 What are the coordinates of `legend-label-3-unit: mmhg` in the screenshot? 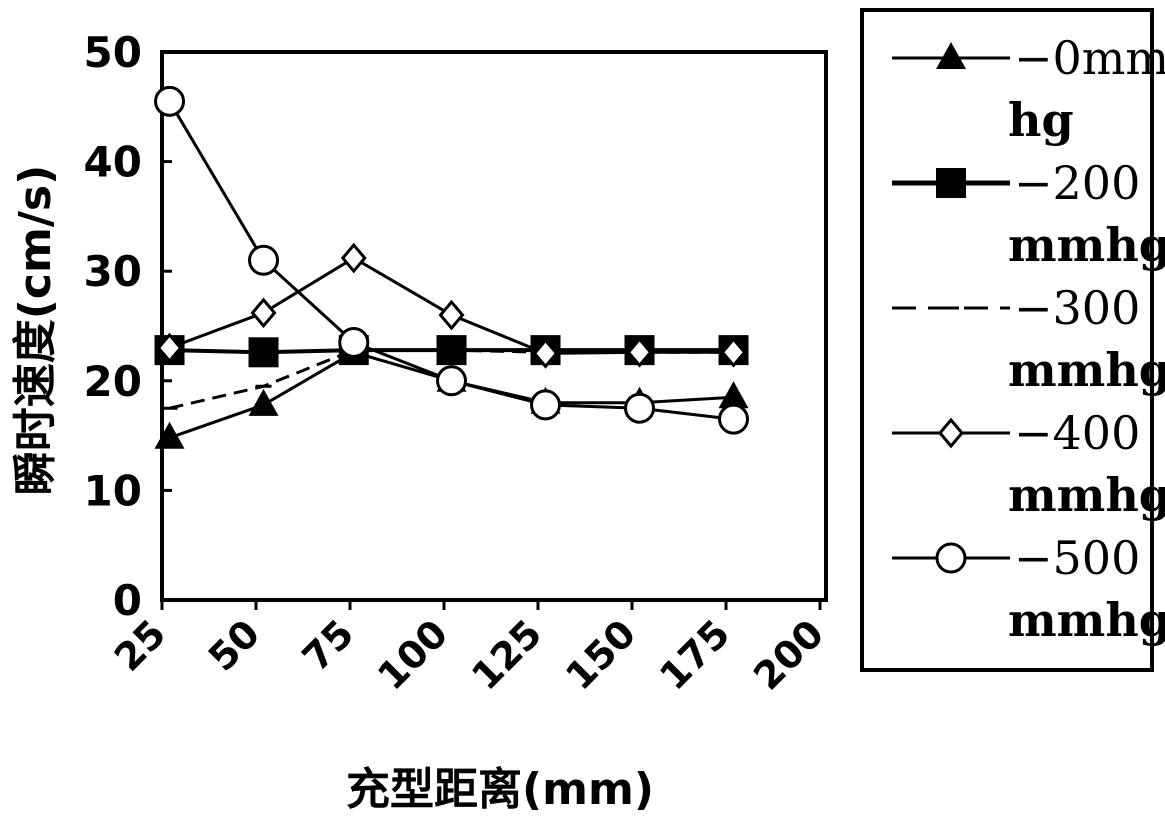 It's located at (1086, 370).